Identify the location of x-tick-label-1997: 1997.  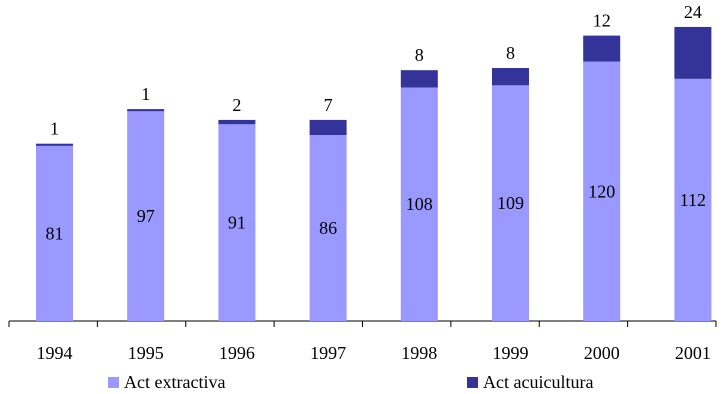
(328, 353).